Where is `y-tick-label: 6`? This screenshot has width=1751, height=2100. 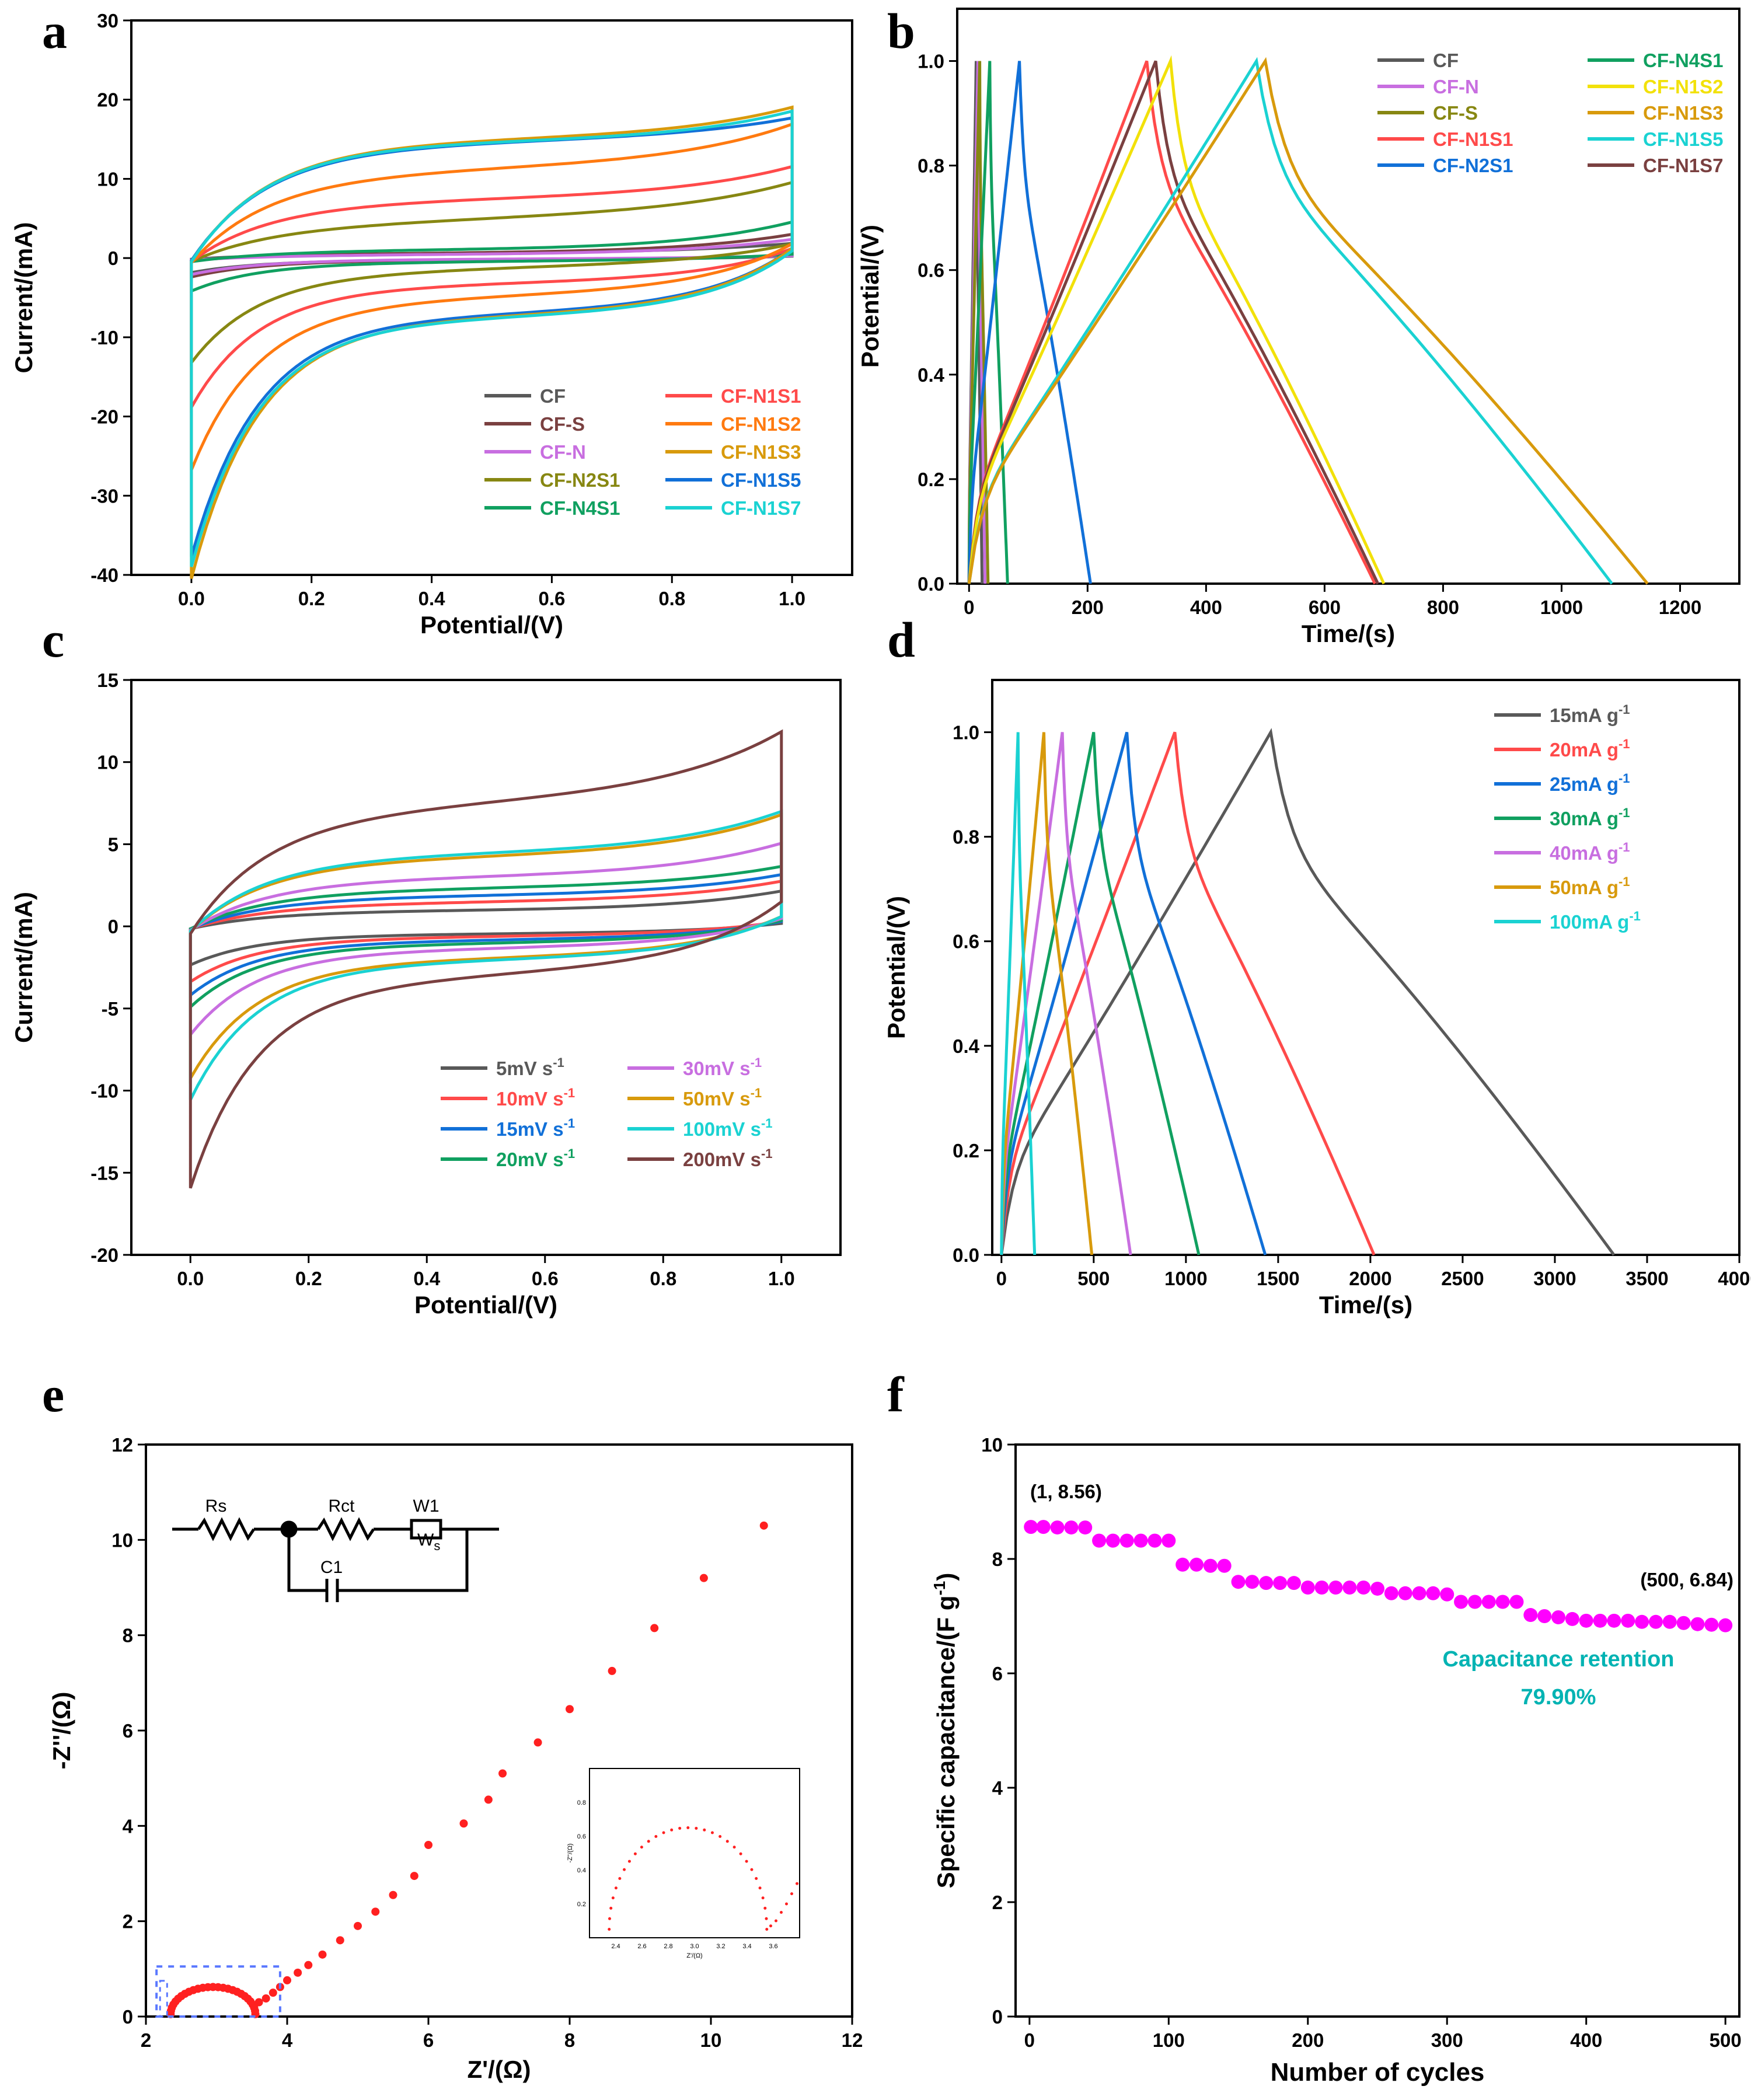 y-tick-label: 6 is located at coordinates (997, 1673).